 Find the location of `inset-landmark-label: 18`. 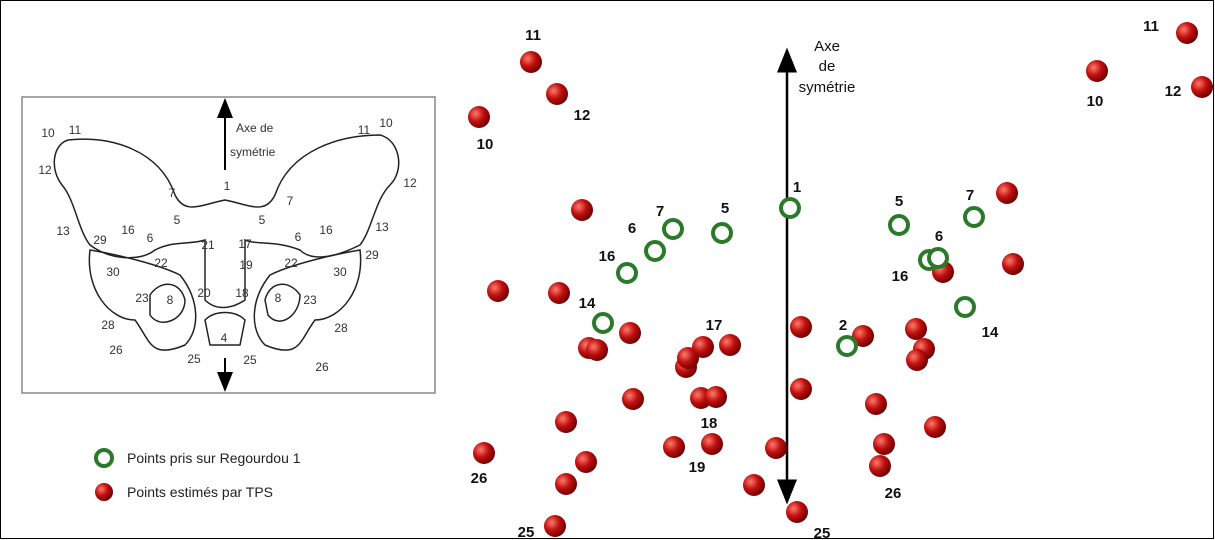

inset-landmark-label: 18 is located at coordinates (242, 293).